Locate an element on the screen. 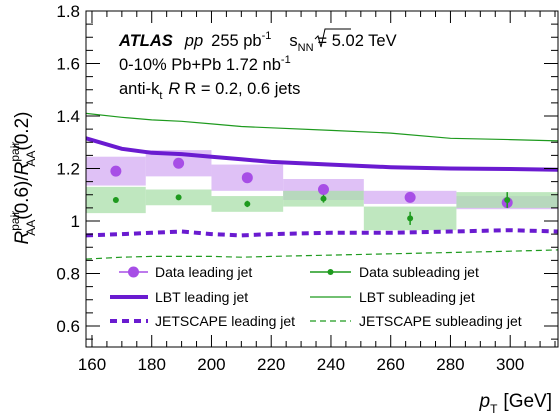 The height and width of the screenshot is (420, 559). lbt-subleading-curve is located at coordinates (322, 127).